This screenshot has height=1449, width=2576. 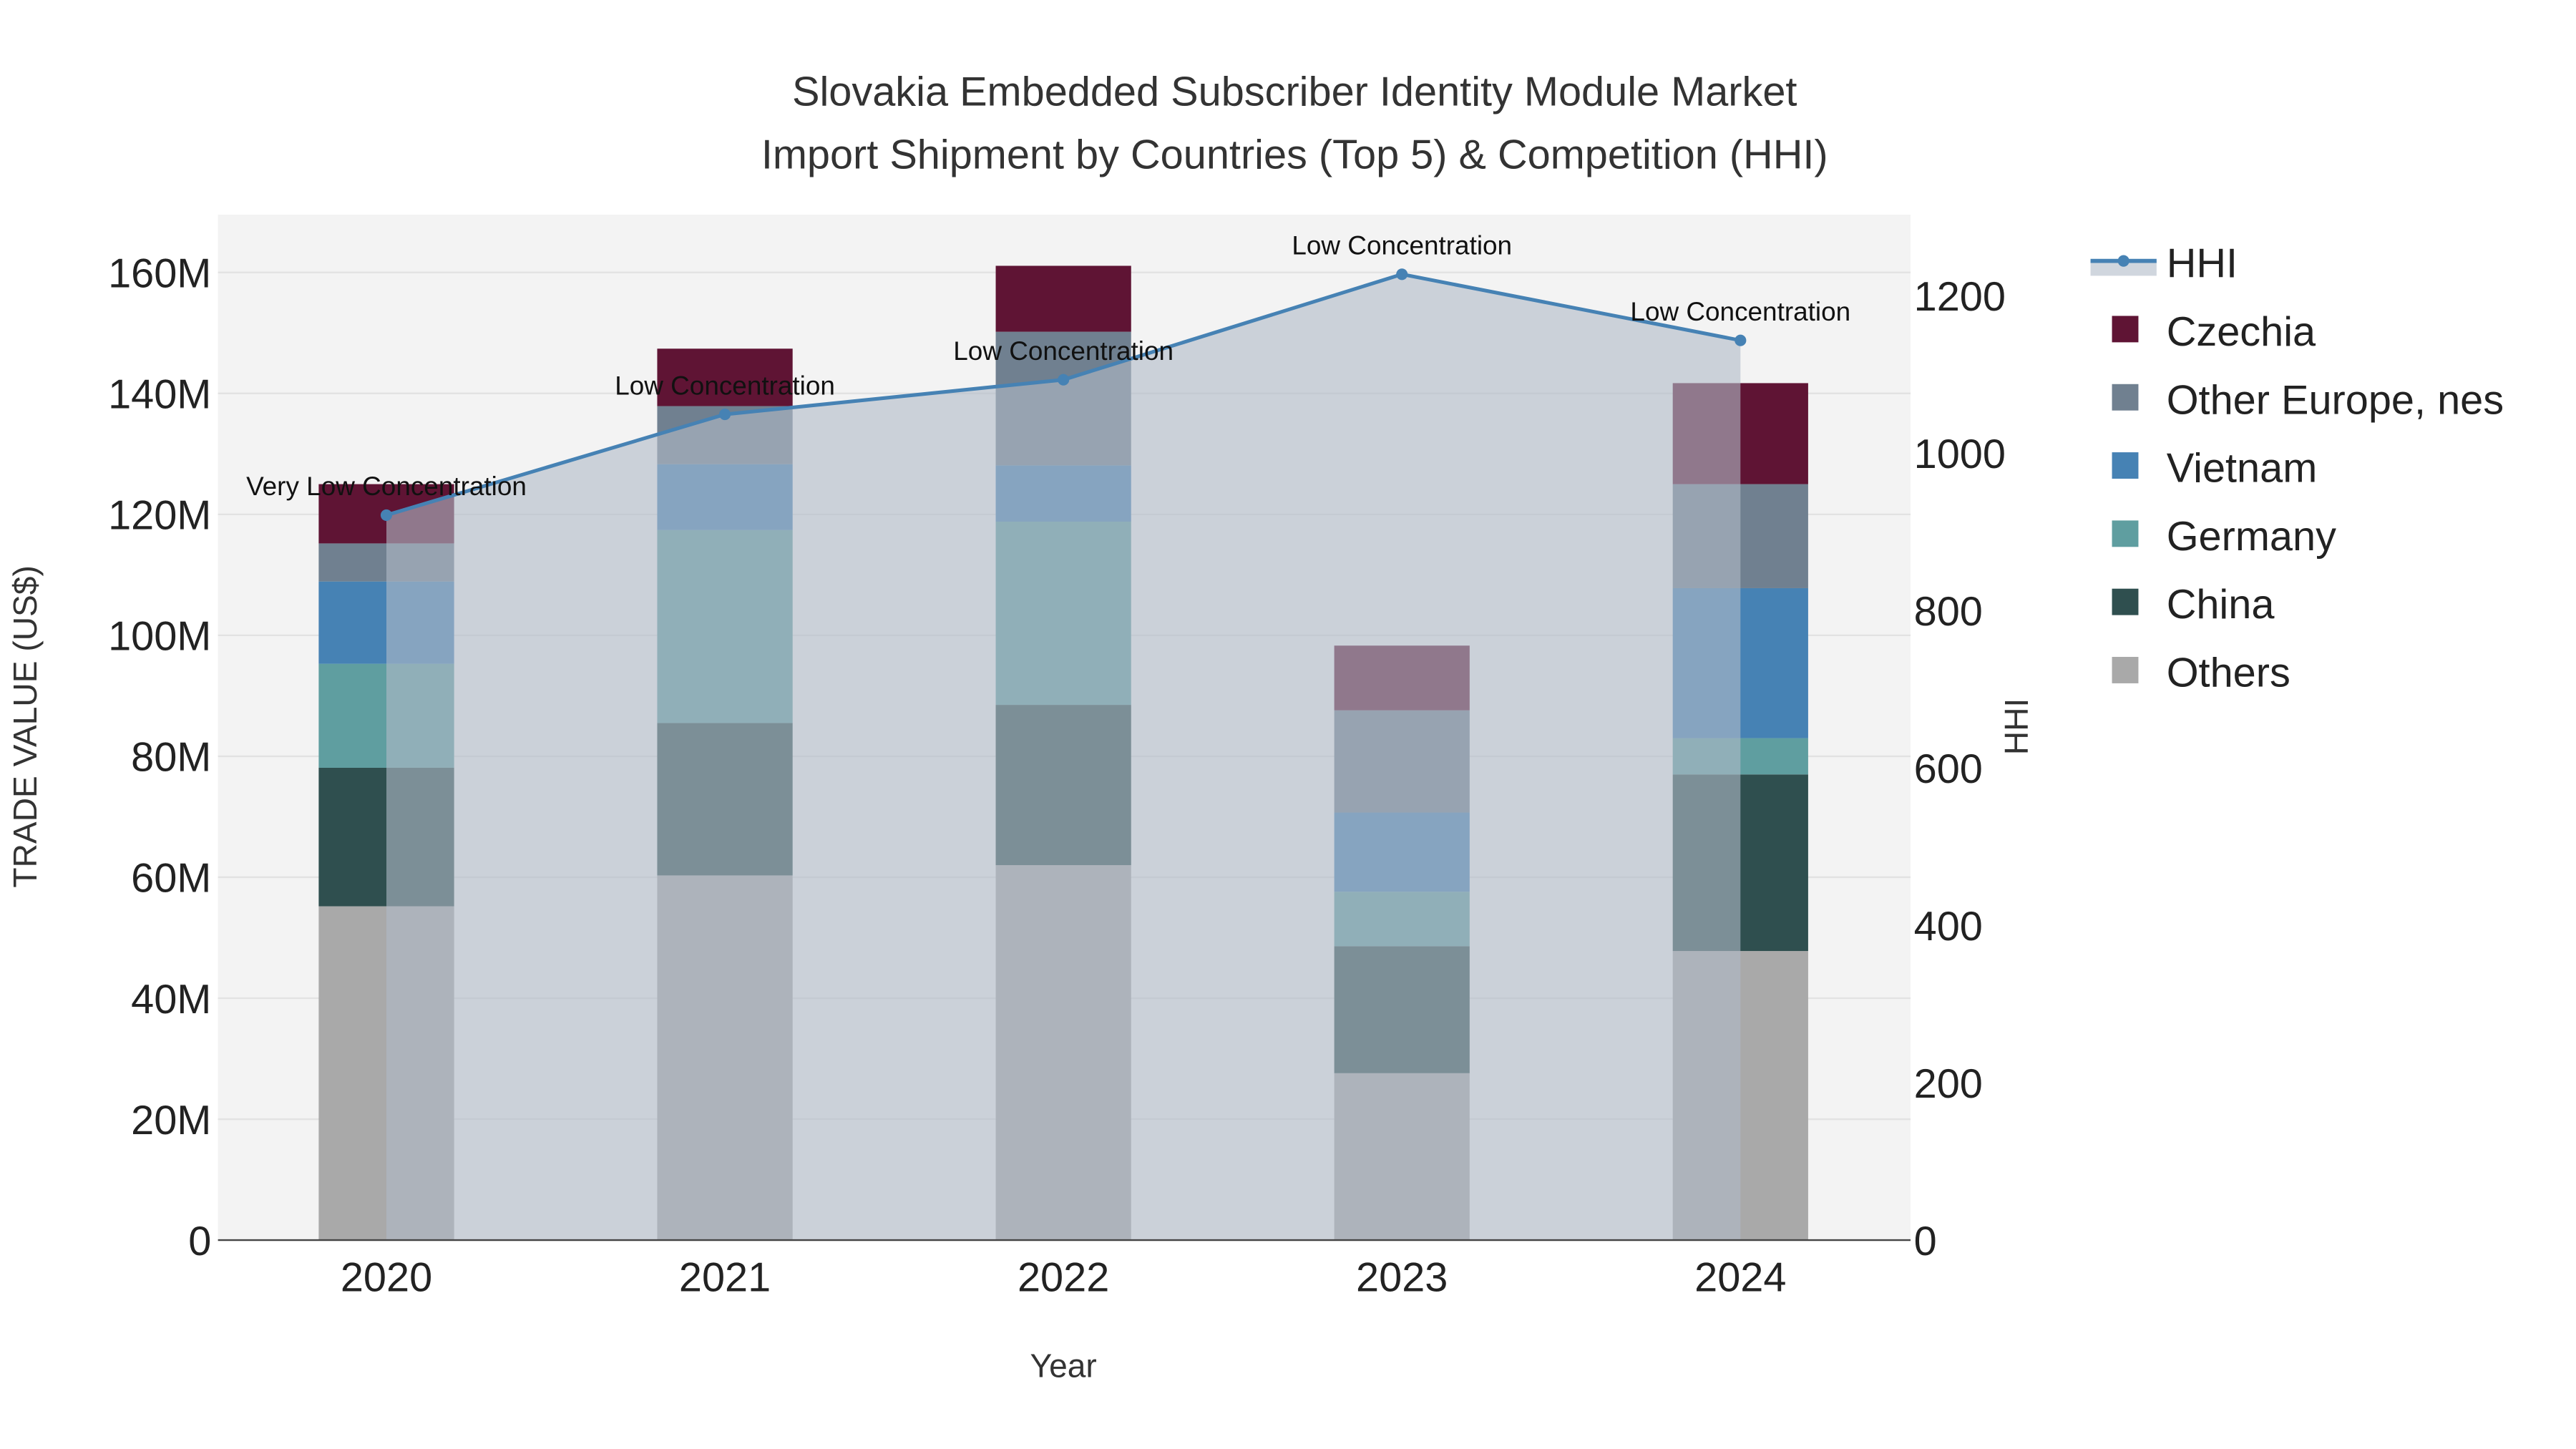 What do you see at coordinates (1948, 1084) in the screenshot?
I see `y2-tick-label: 200` at bounding box center [1948, 1084].